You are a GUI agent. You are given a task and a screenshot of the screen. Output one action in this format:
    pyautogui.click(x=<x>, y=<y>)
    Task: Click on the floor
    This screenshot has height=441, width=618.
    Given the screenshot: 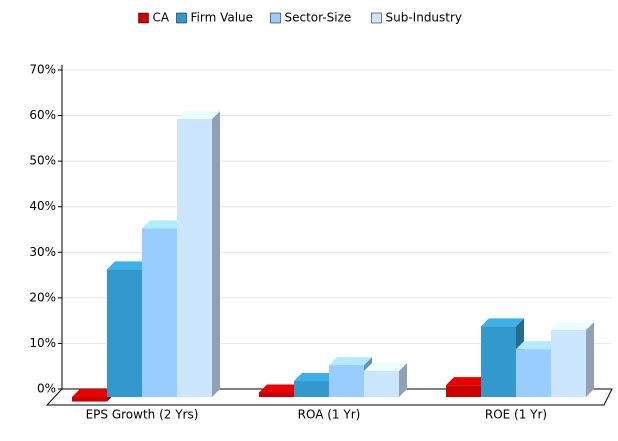 What is the action you would take?
    pyautogui.click(x=329, y=397)
    